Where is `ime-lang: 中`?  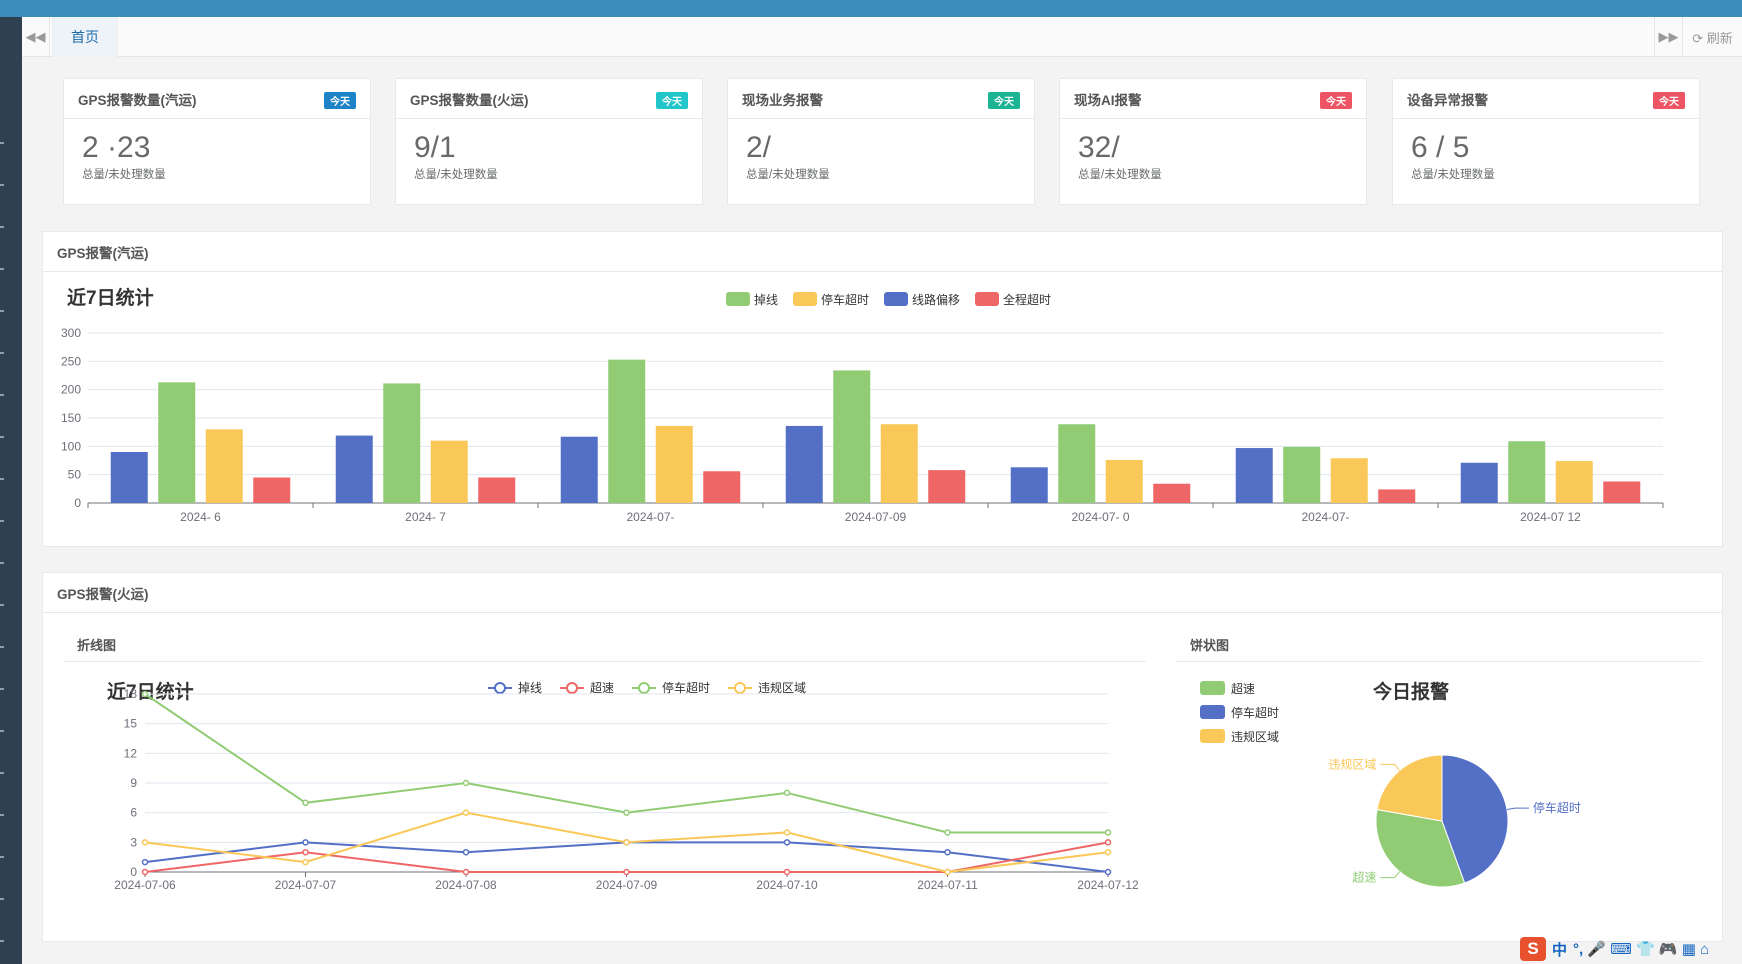 ime-lang: 中 is located at coordinates (1560, 950).